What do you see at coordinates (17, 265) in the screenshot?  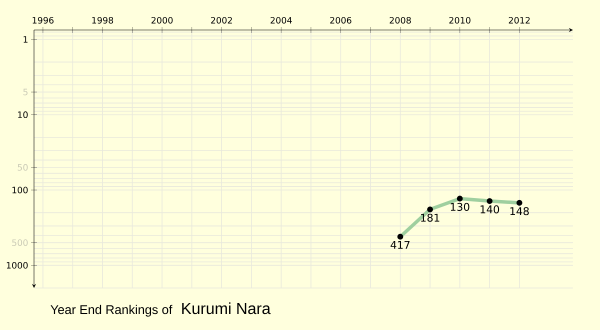 I see `y-tick-label: 1000` at bounding box center [17, 265].